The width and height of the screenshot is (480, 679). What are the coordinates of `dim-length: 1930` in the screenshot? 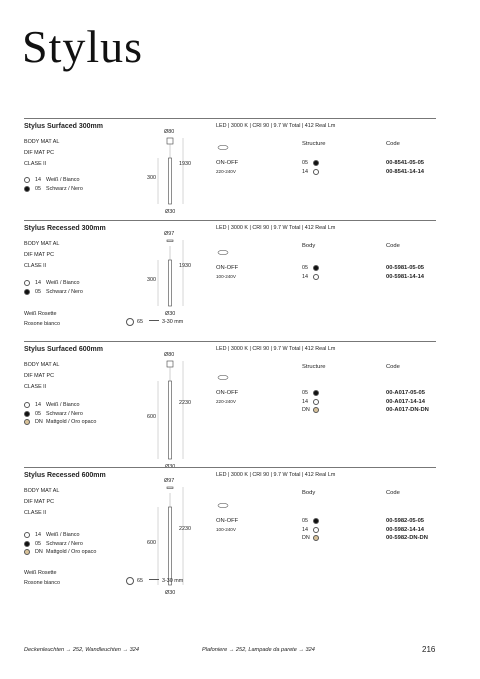 It's located at (185, 266).